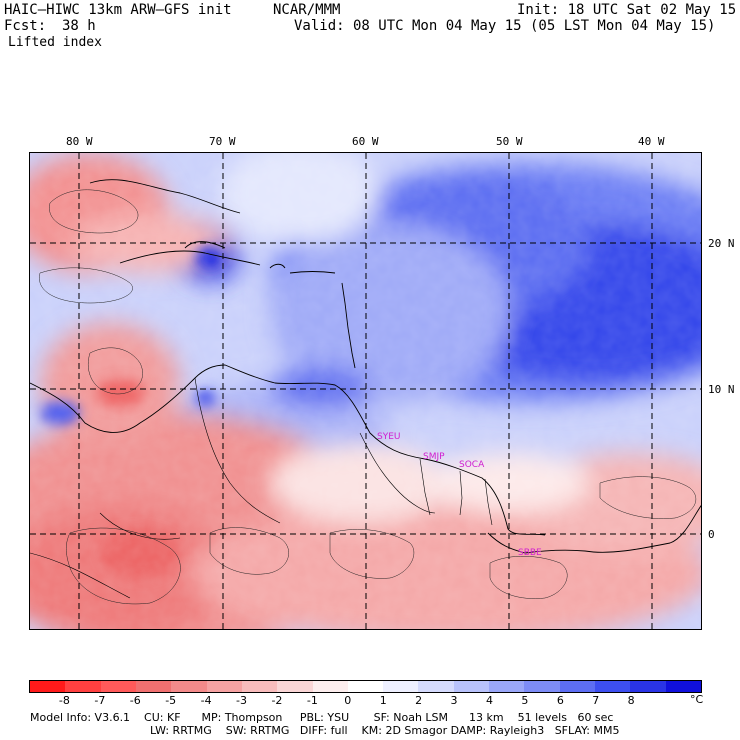 This screenshot has width=740, height=740. I want to click on colorbar-tick-label: -3, so click(241, 700).